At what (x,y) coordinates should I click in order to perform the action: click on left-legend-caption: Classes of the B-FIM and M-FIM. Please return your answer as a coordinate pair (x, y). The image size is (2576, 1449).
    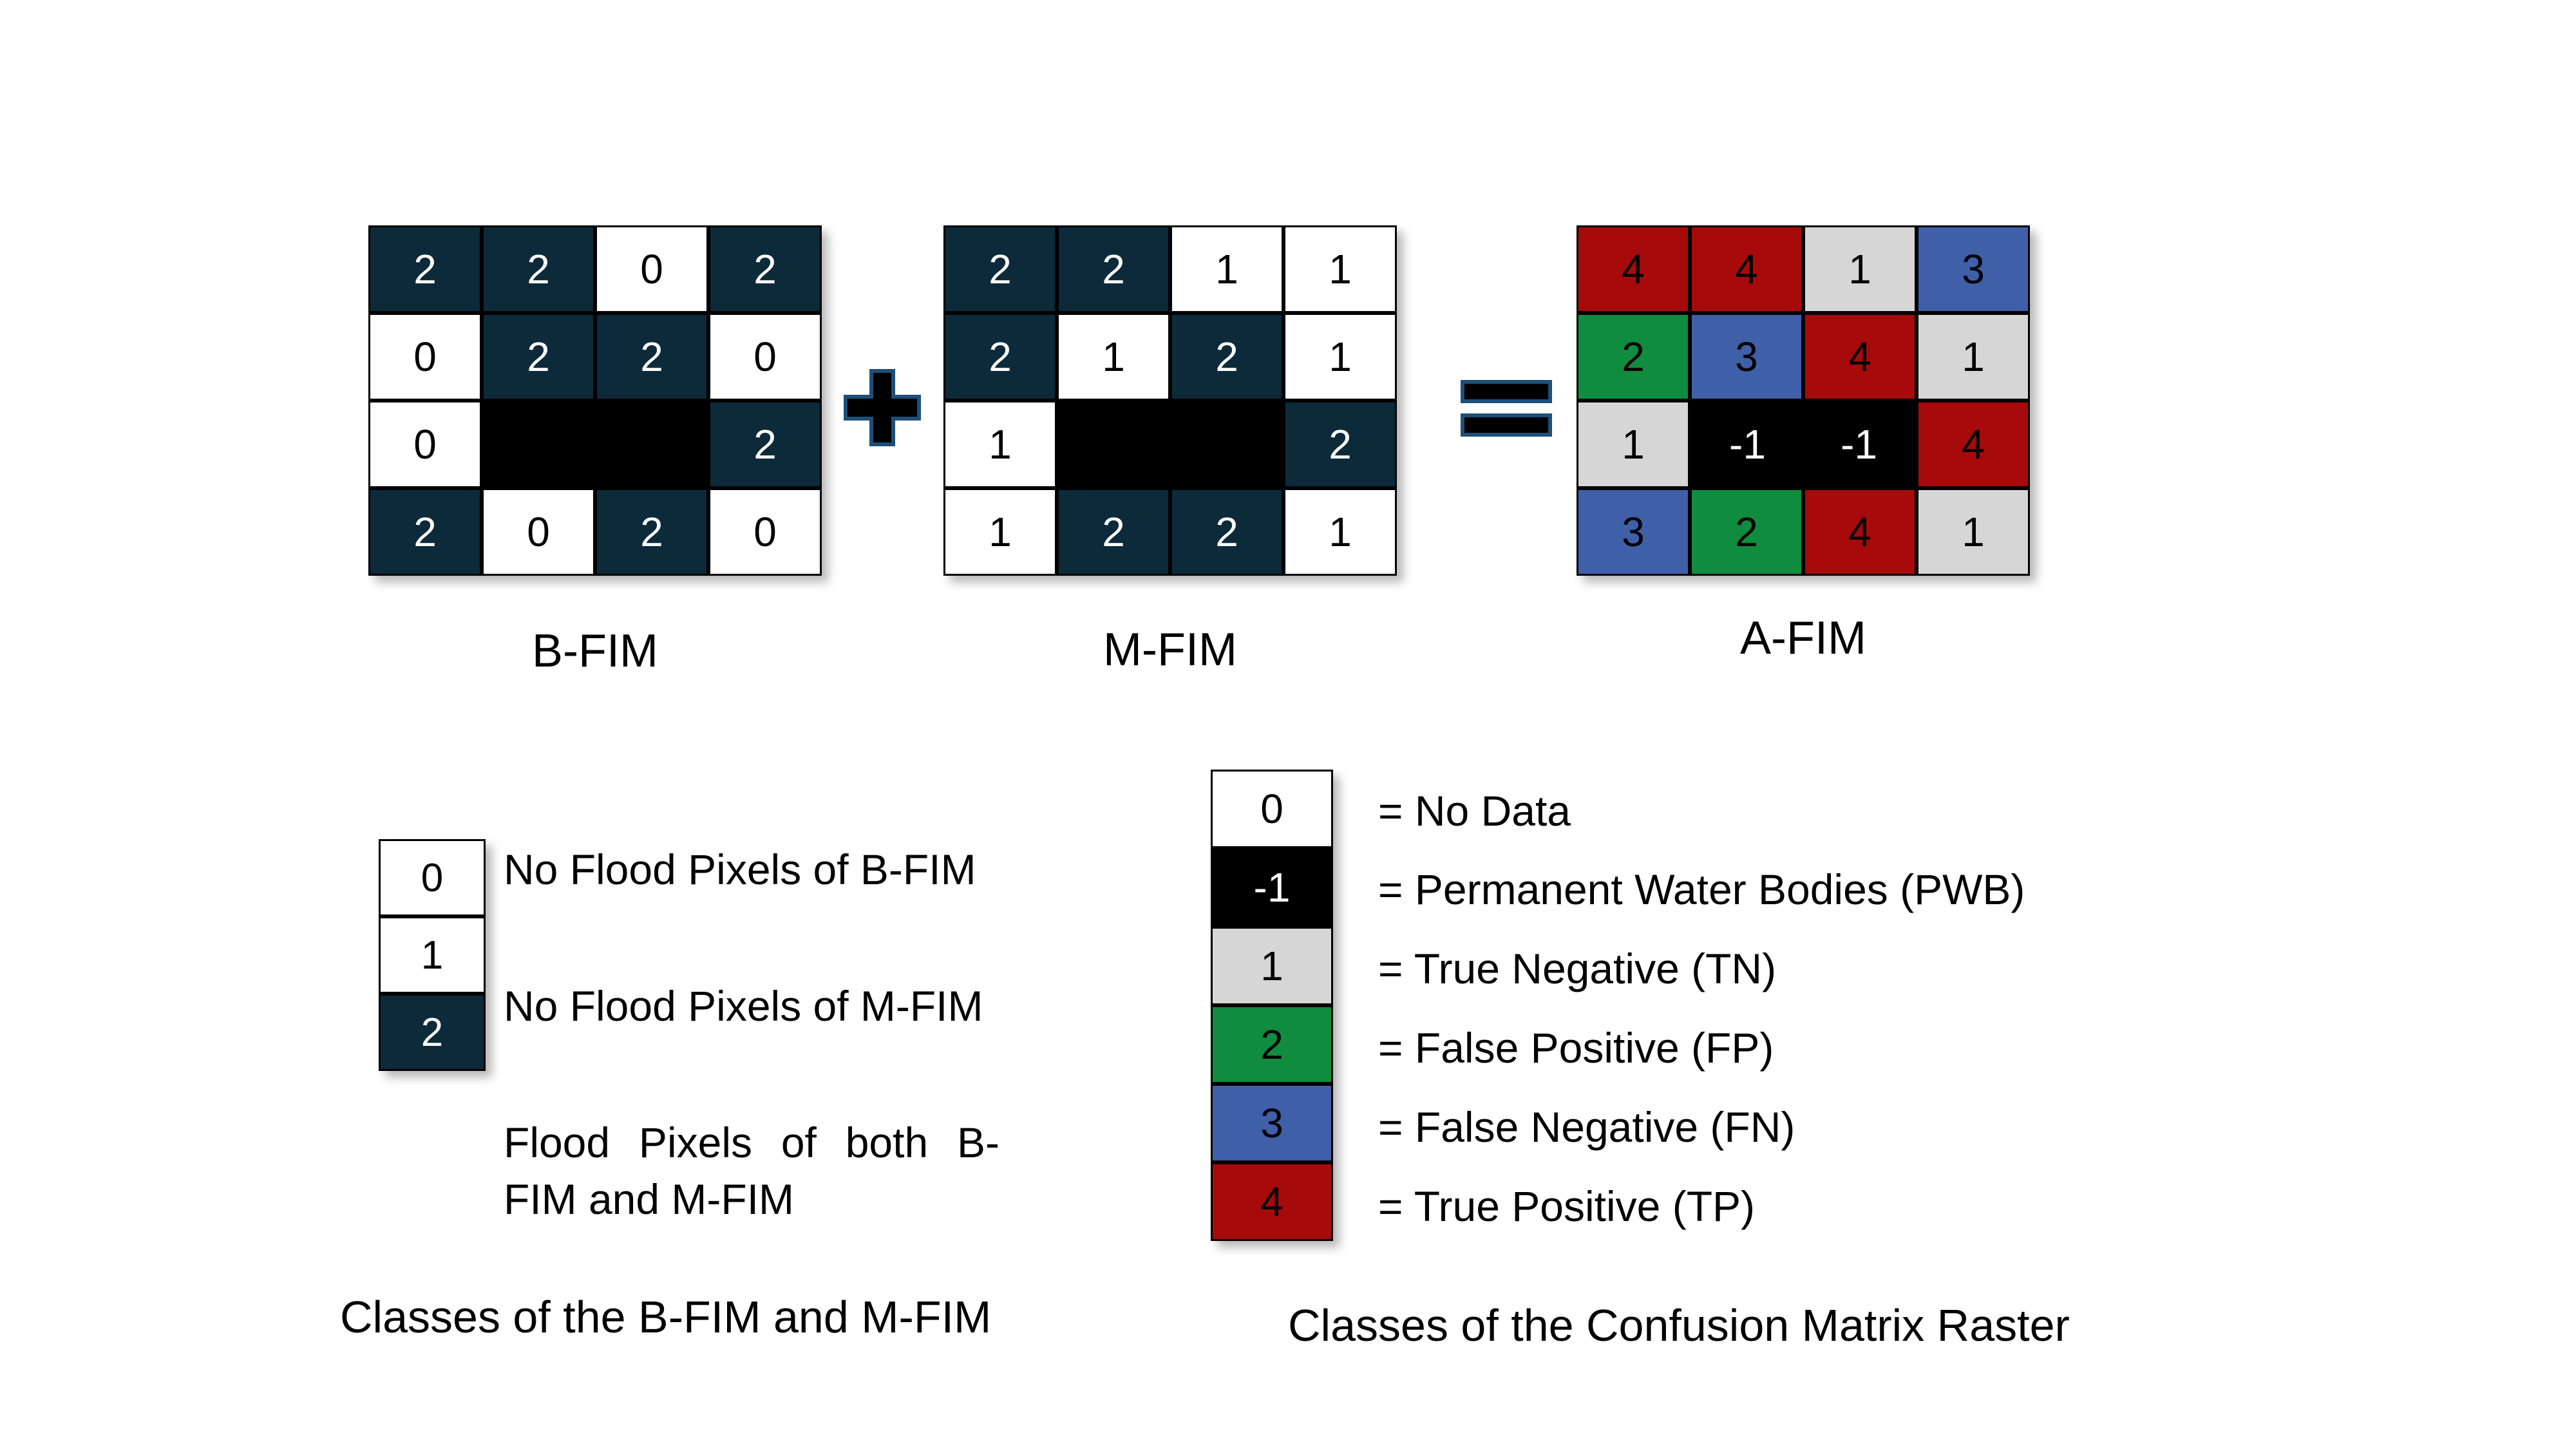
    Looking at the image, I should click on (666, 1317).